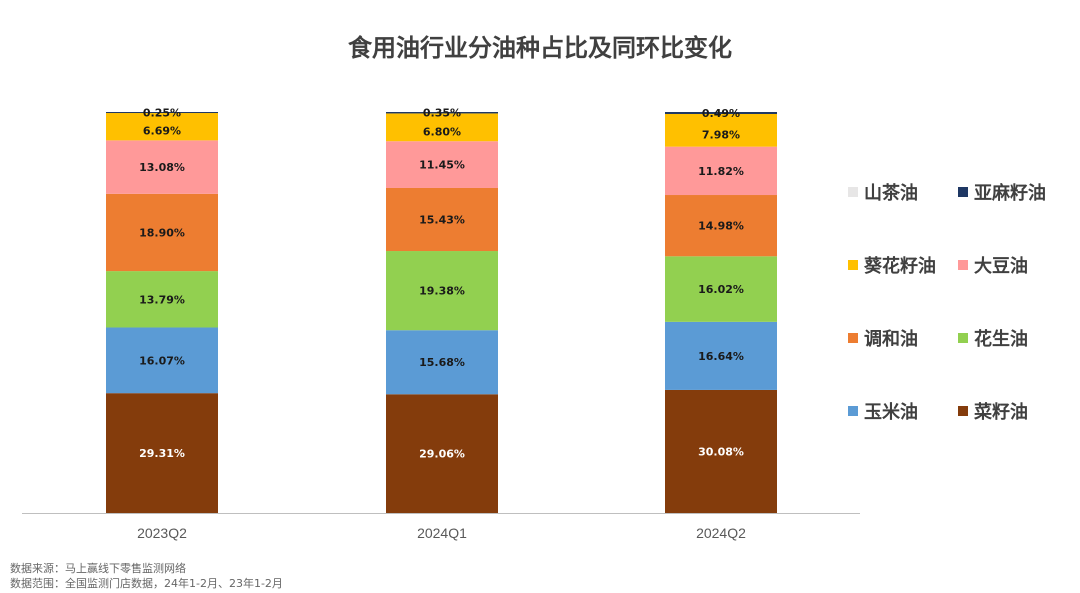  What do you see at coordinates (146, 583) in the screenshot?
I see `data-scope-note: 数据范围：全国监测门店数据，24年1-2月、23年1-2月` at bounding box center [146, 583].